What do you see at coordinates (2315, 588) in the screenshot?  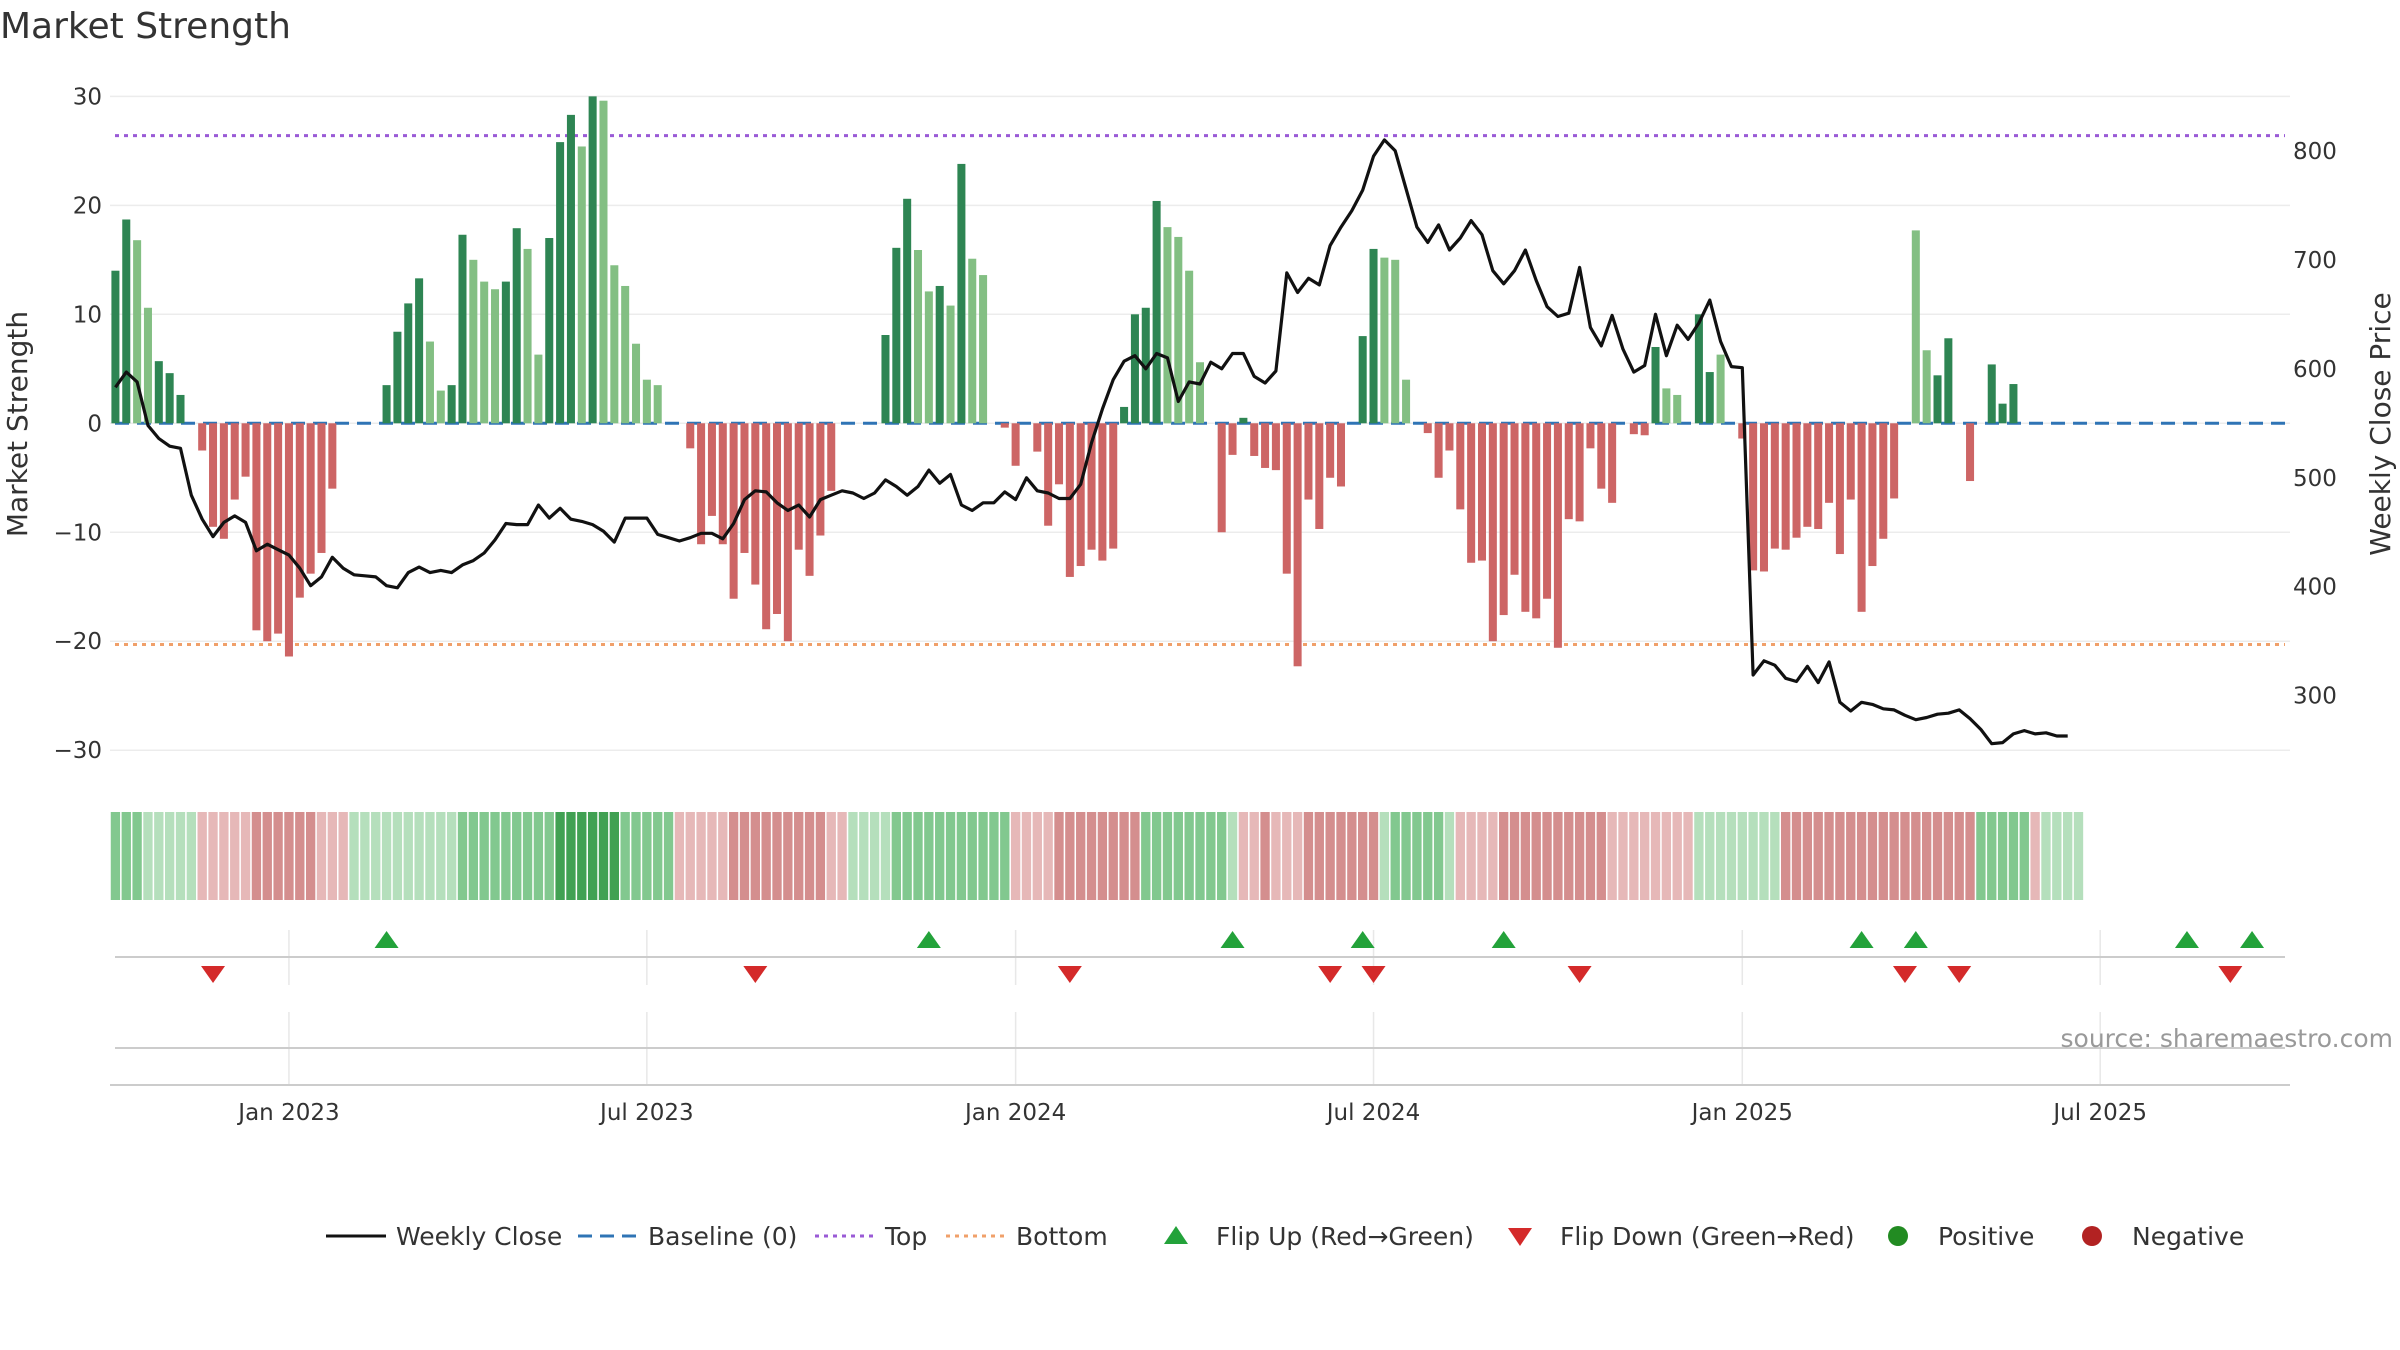 I see `right-tick-label: 400` at bounding box center [2315, 588].